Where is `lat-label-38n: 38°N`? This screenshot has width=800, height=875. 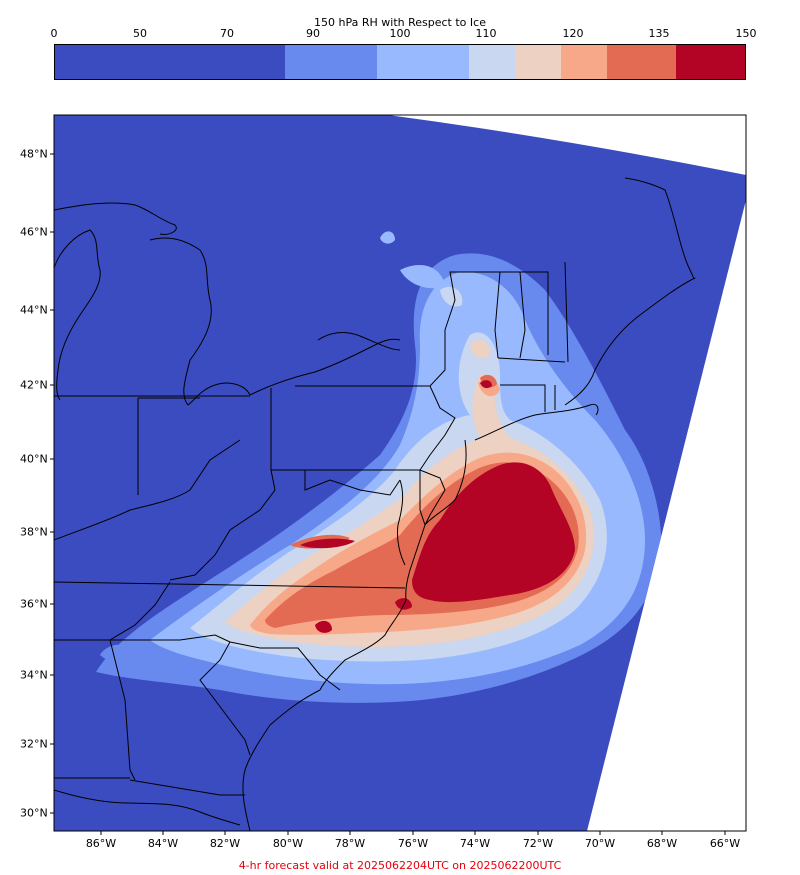
lat-label-38n: 38°N is located at coordinates (34, 532).